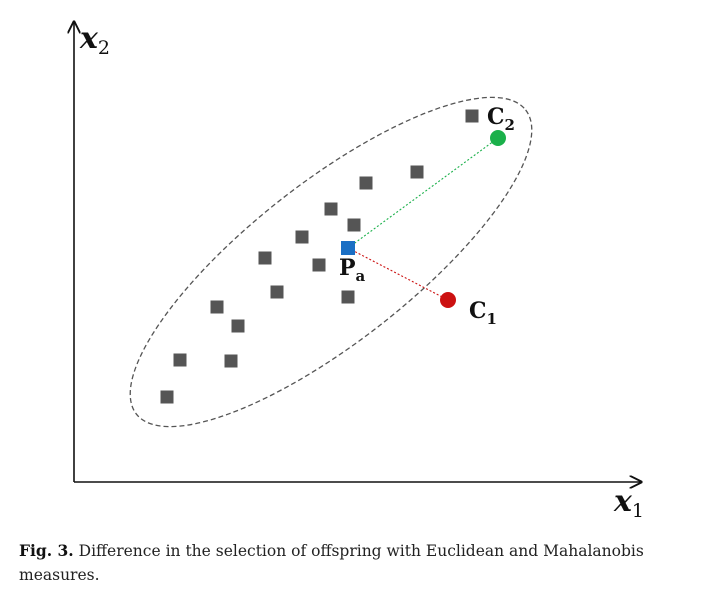 Image resolution: width=707 pixels, height=603 pixels. Describe the element at coordinates (423, 193) in the screenshot. I see `distance-line-to-c2` at that location.